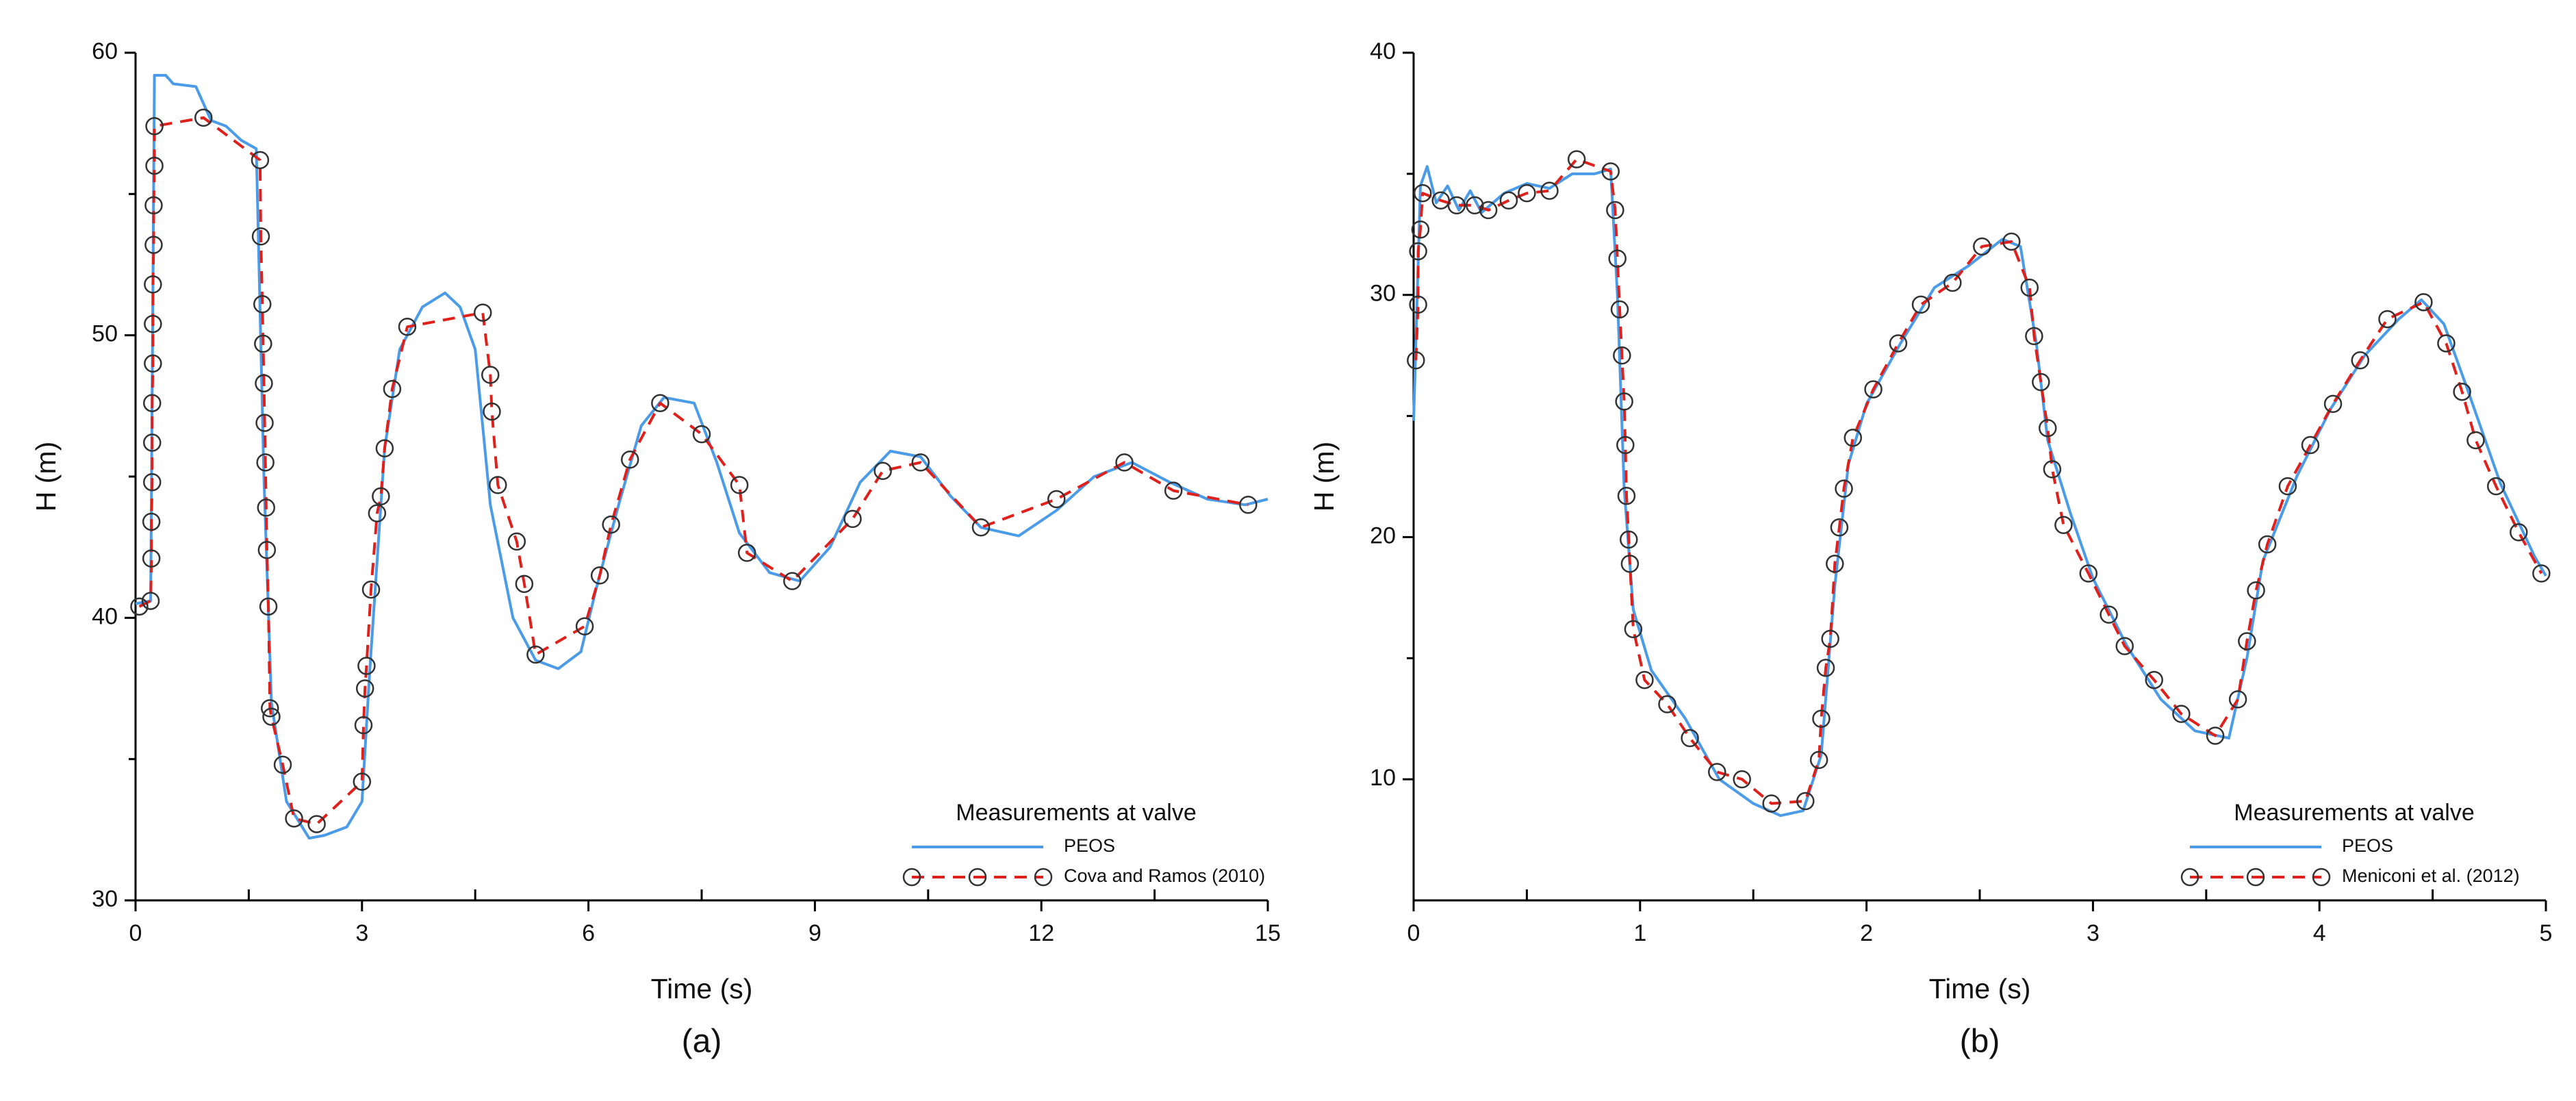  I want to click on legend-title: Measurements at valve, so click(1076, 813).